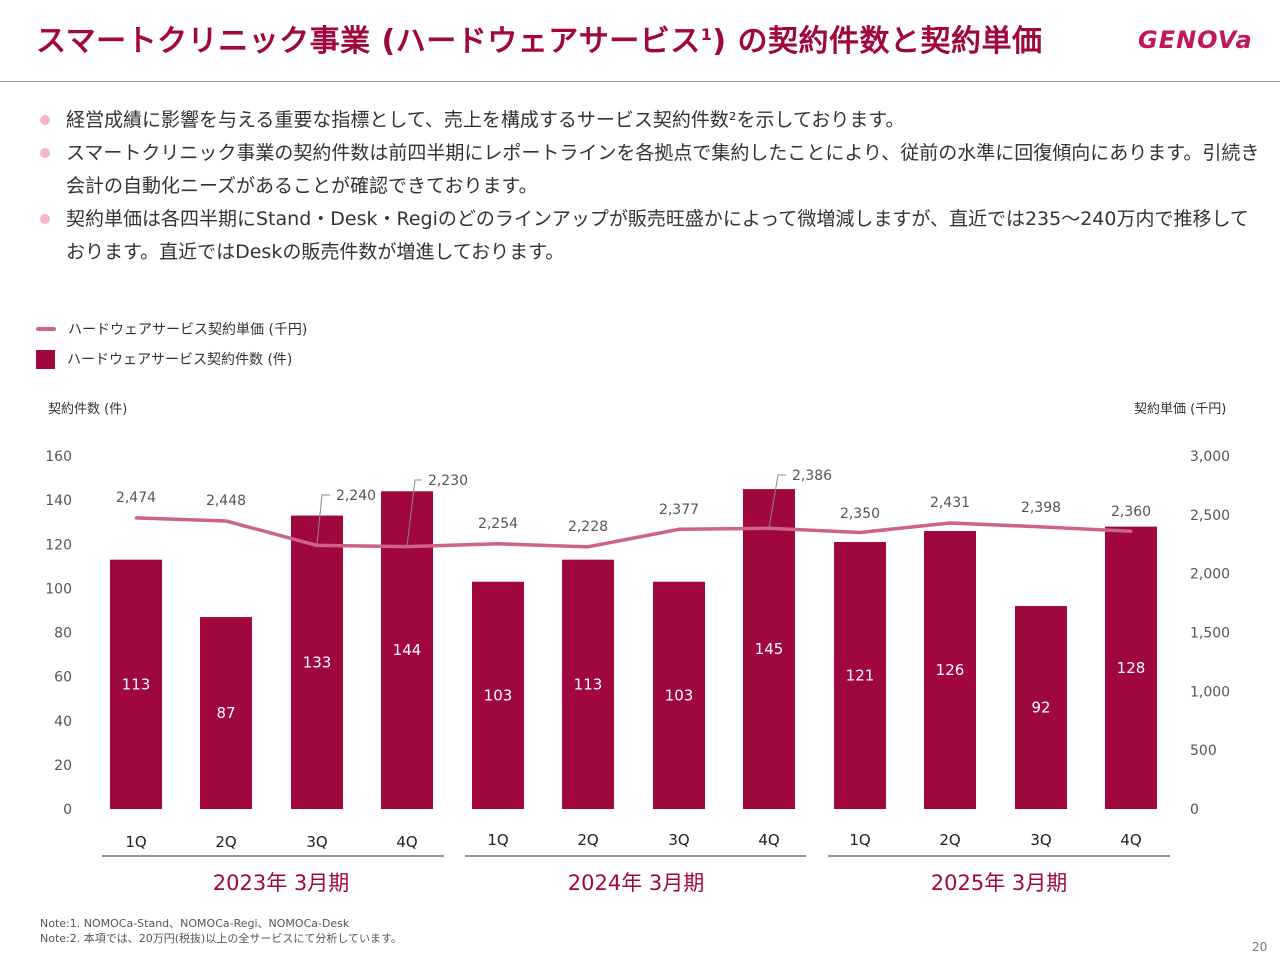 This screenshot has width=1280, height=960. Describe the element at coordinates (67, 810) in the screenshot. I see `left-tick-label: 0` at that location.